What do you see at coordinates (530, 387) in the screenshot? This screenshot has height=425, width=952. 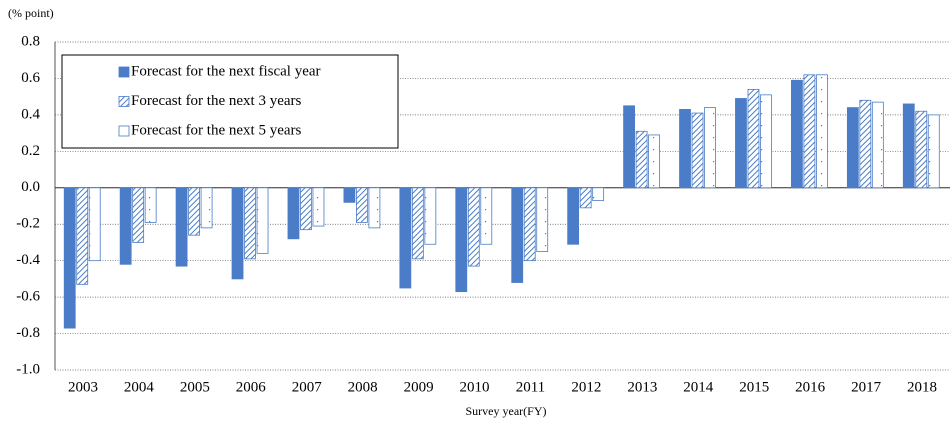 I see `x-tick-label: 2011` at bounding box center [530, 387].